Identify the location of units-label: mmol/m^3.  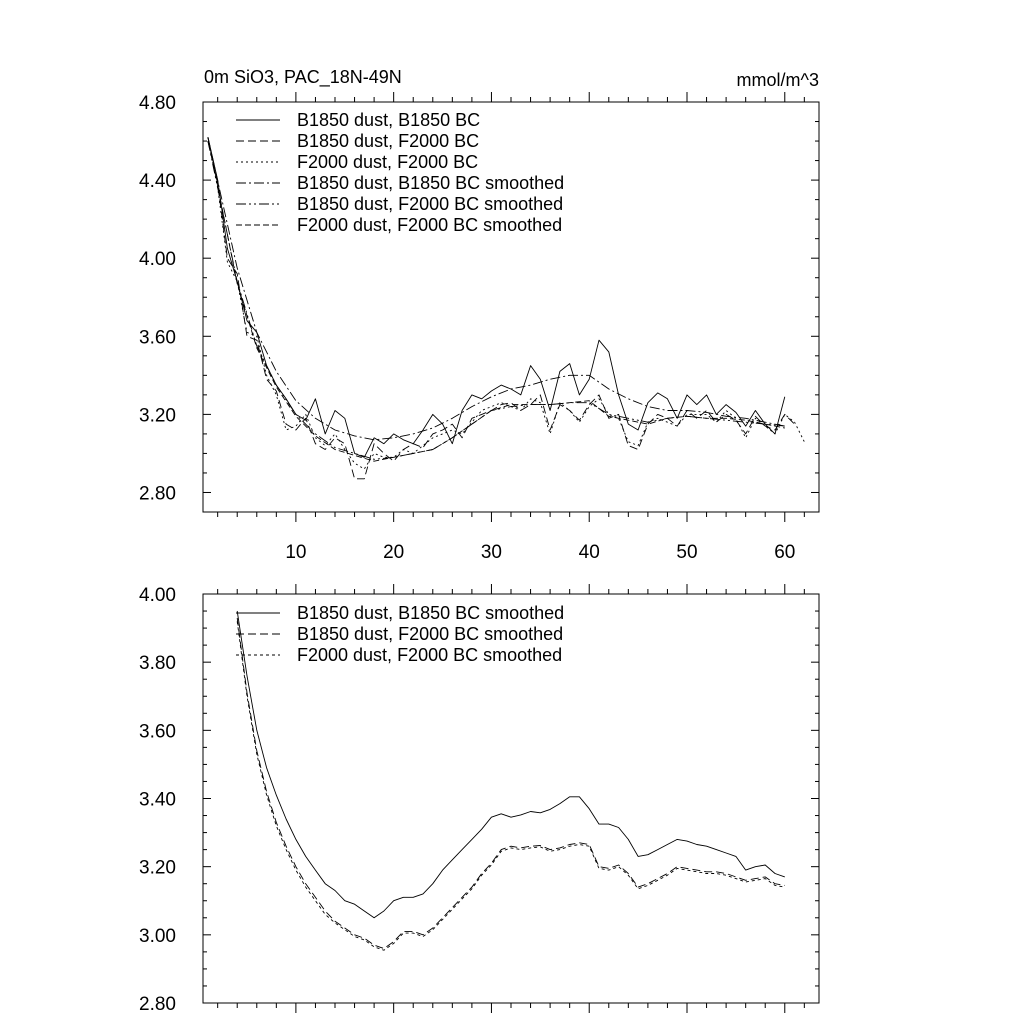
(778, 80).